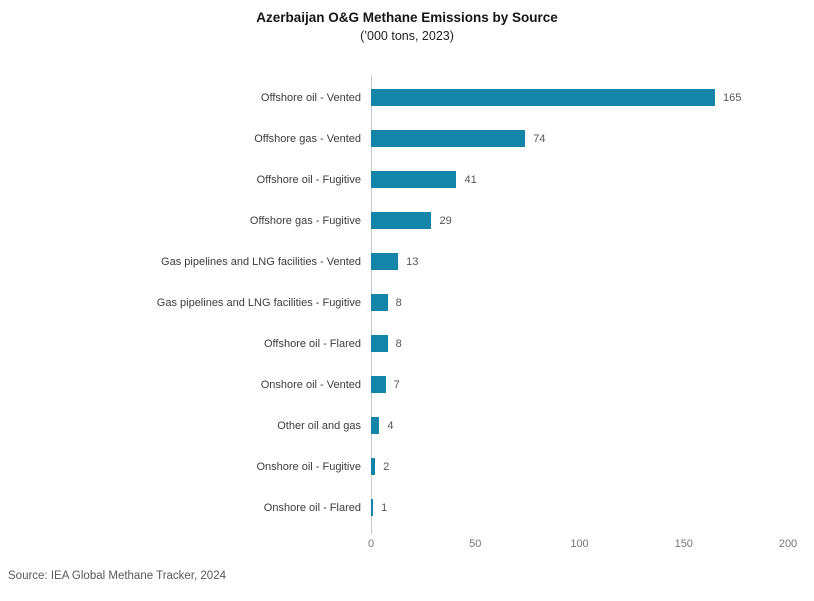 The image size is (814, 601). Describe the element at coordinates (390, 425) in the screenshot. I see `value-label: 4` at that location.